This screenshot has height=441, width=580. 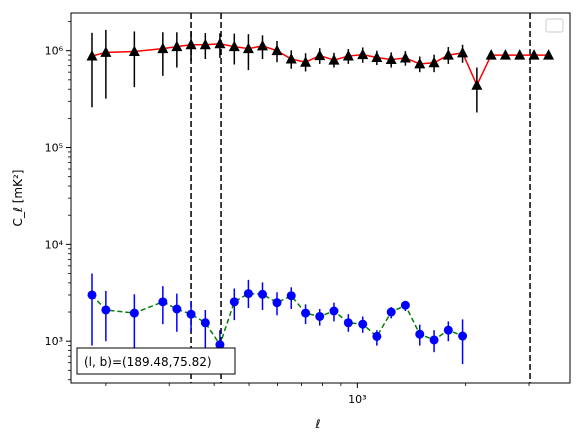 I want to click on x-tick-label: 10³, so click(x=357, y=399).